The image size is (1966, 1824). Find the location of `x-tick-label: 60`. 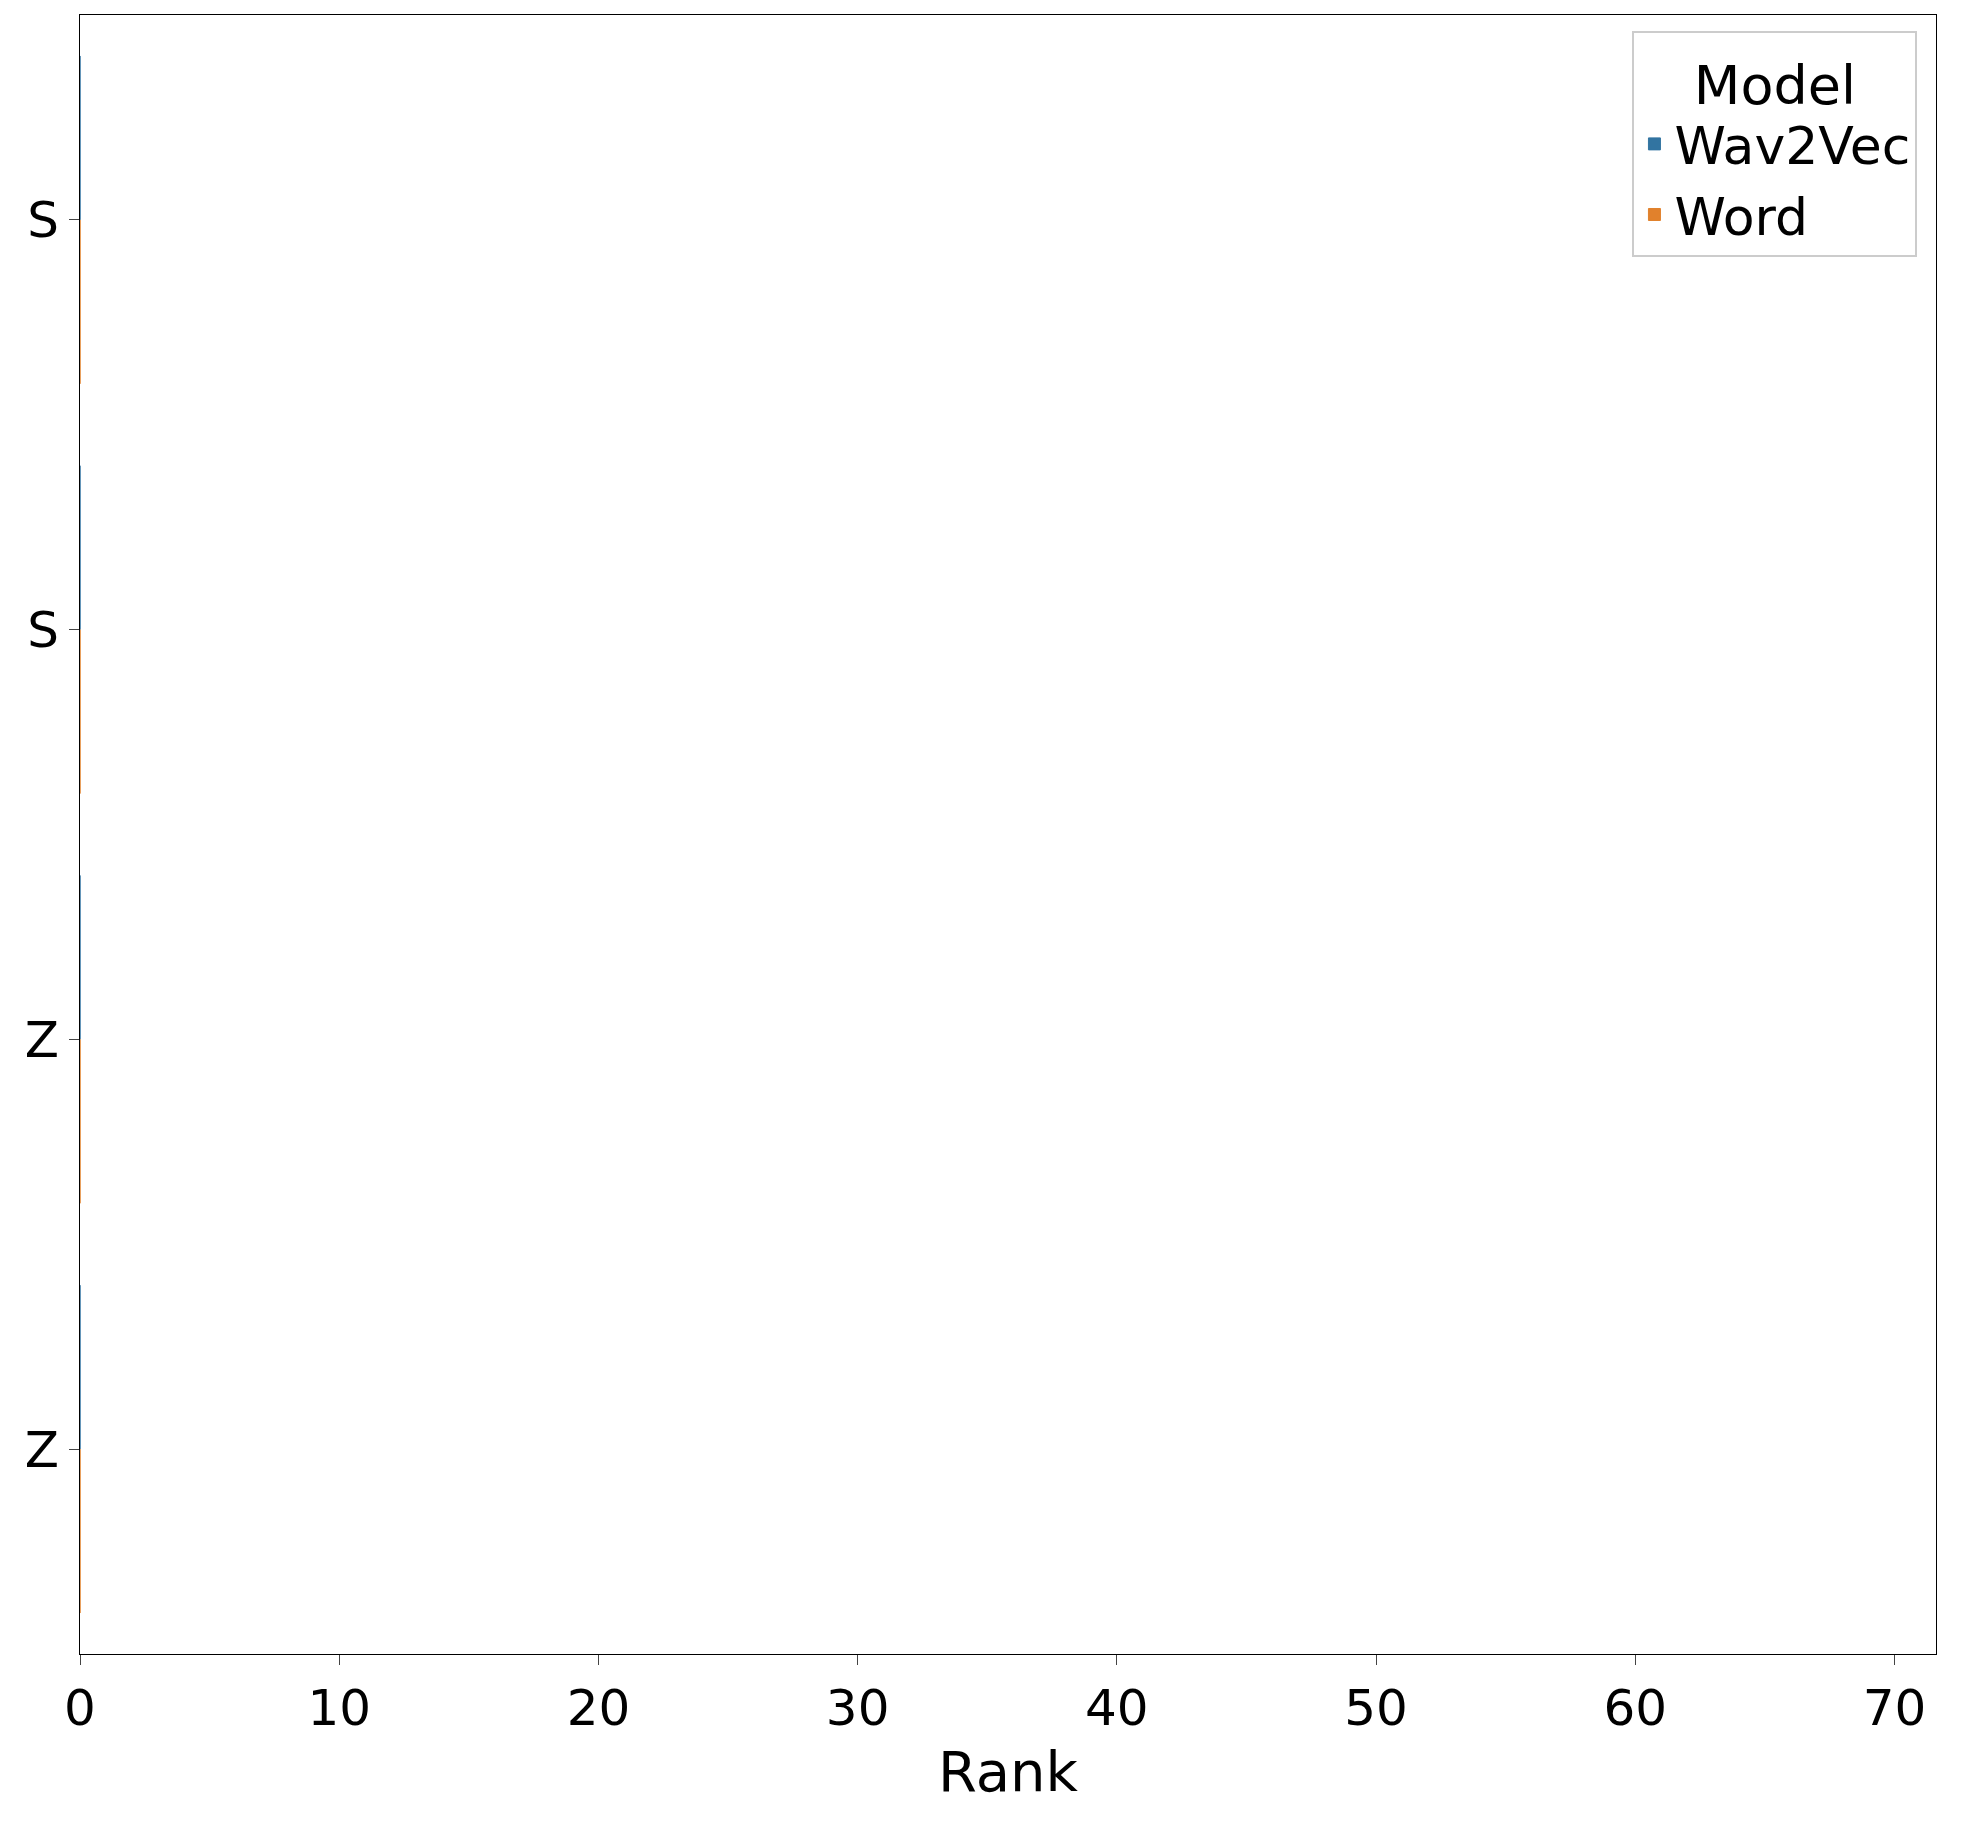

x-tick-label: 60 is located at coordinates (1635, 1708).